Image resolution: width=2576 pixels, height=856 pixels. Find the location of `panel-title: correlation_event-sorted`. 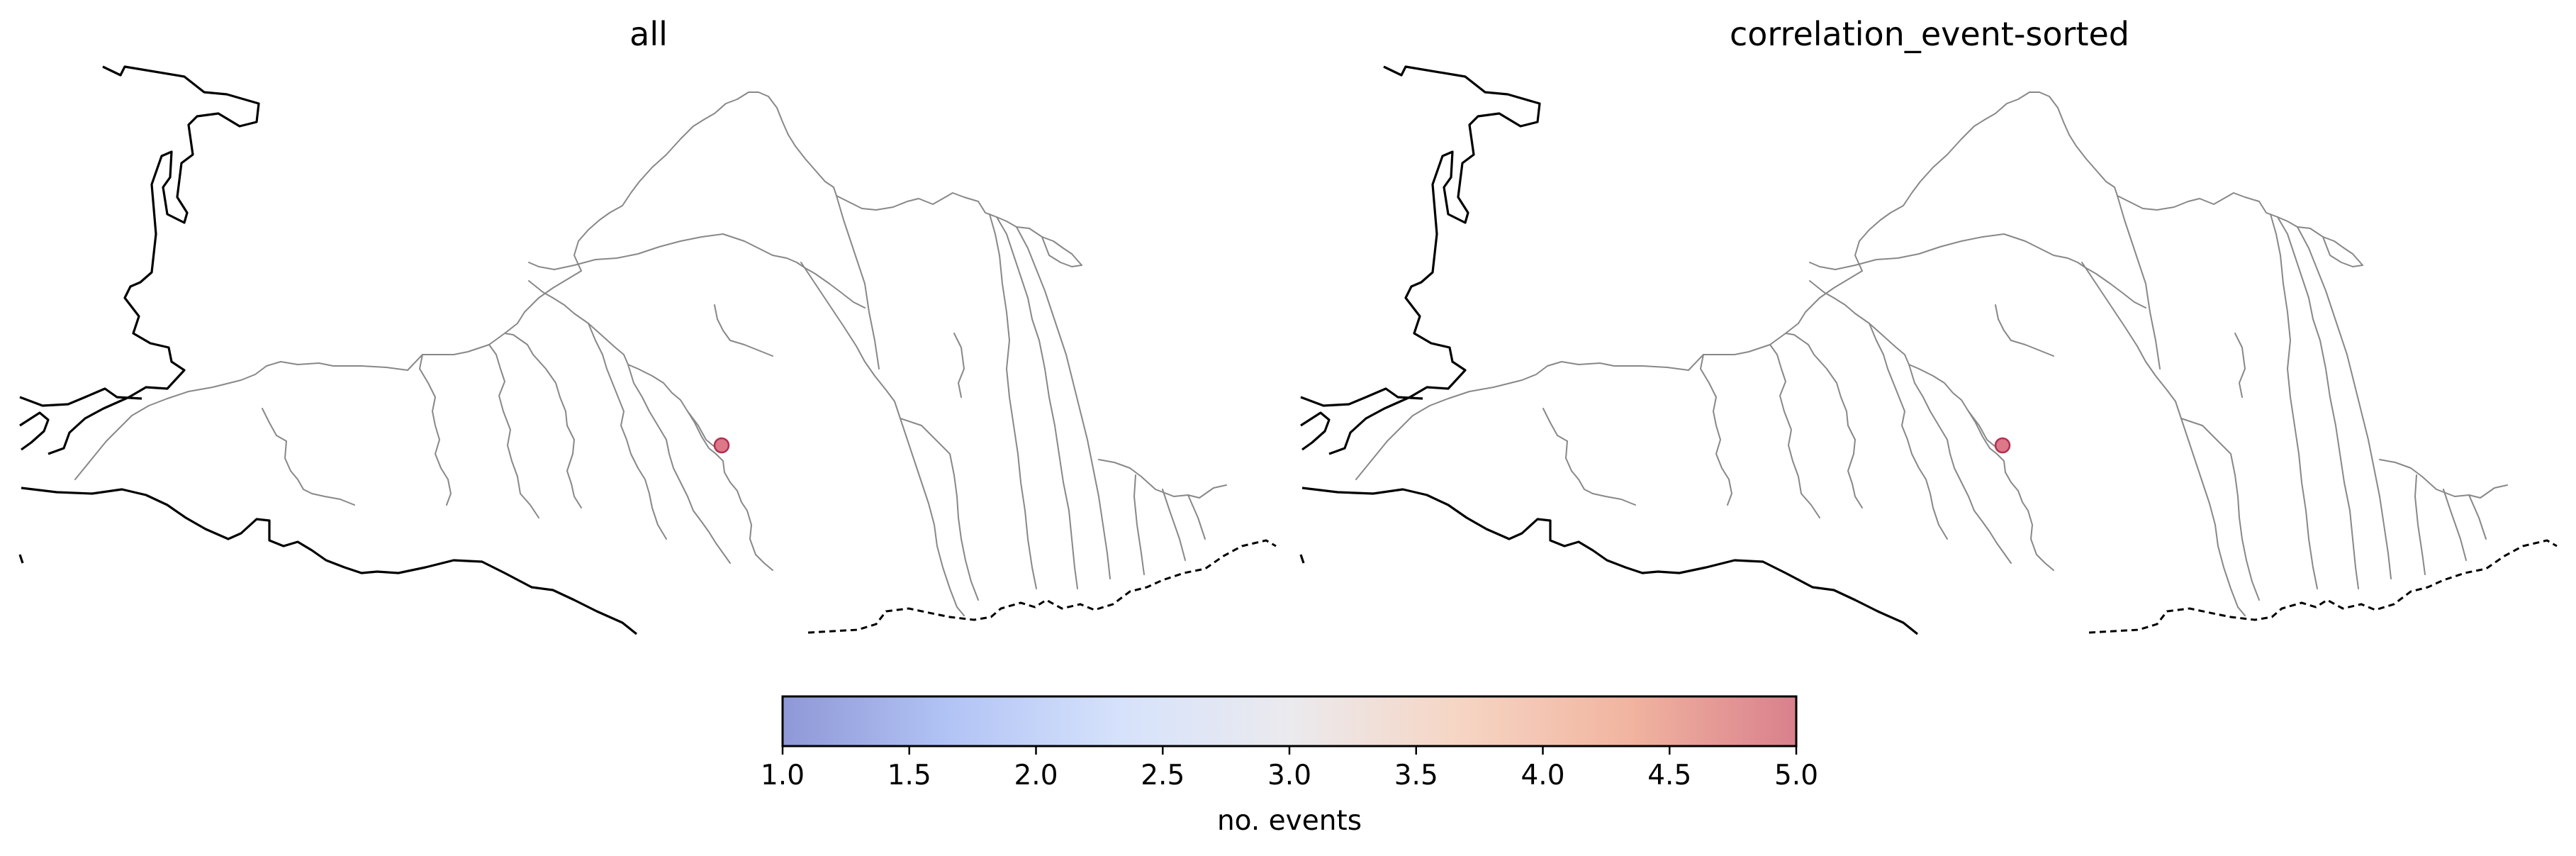

panel-title: correlation_event-sorted is located at coordinates (1930, 34).